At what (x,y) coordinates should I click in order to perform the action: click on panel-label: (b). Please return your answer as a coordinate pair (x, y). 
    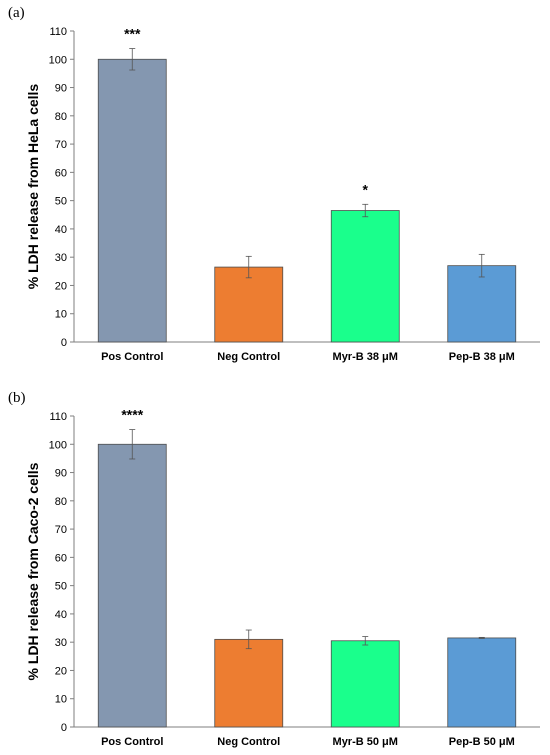
    Looking at the image, I should click on (17, 398).